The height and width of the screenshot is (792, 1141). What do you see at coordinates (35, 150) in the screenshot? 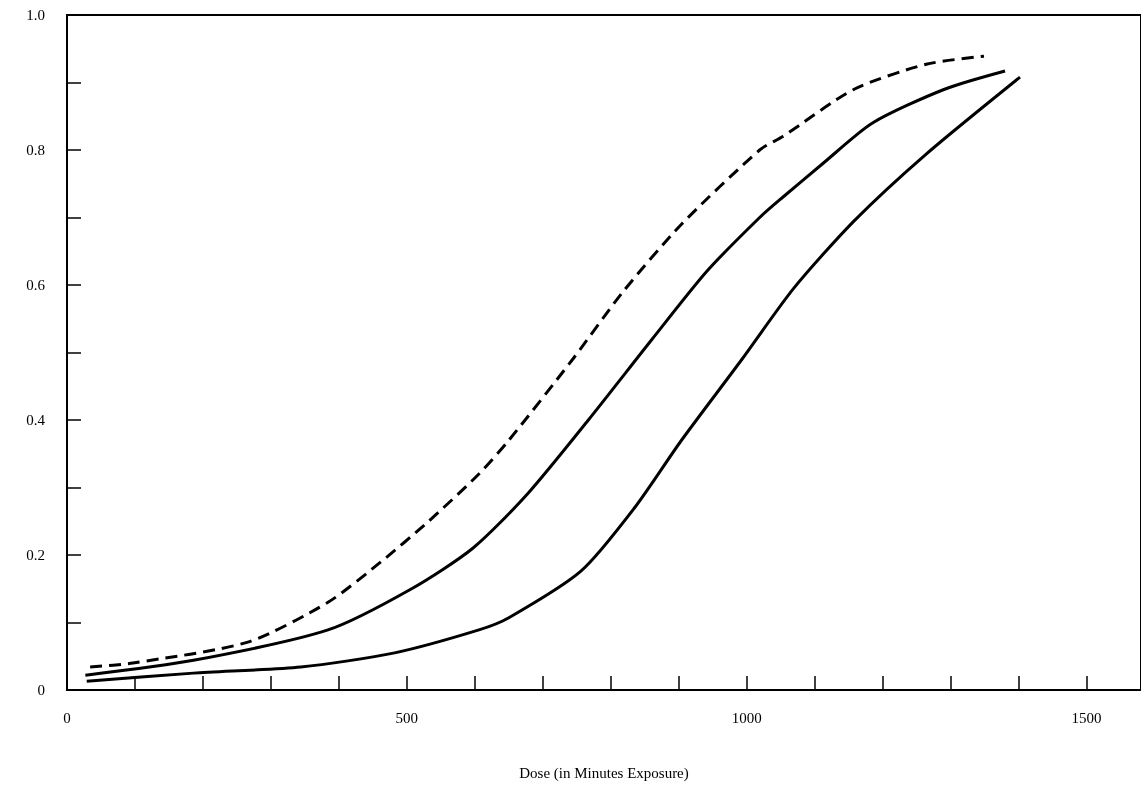
I see `y-tick-label: 0.8` at bounding box center [35, 150].